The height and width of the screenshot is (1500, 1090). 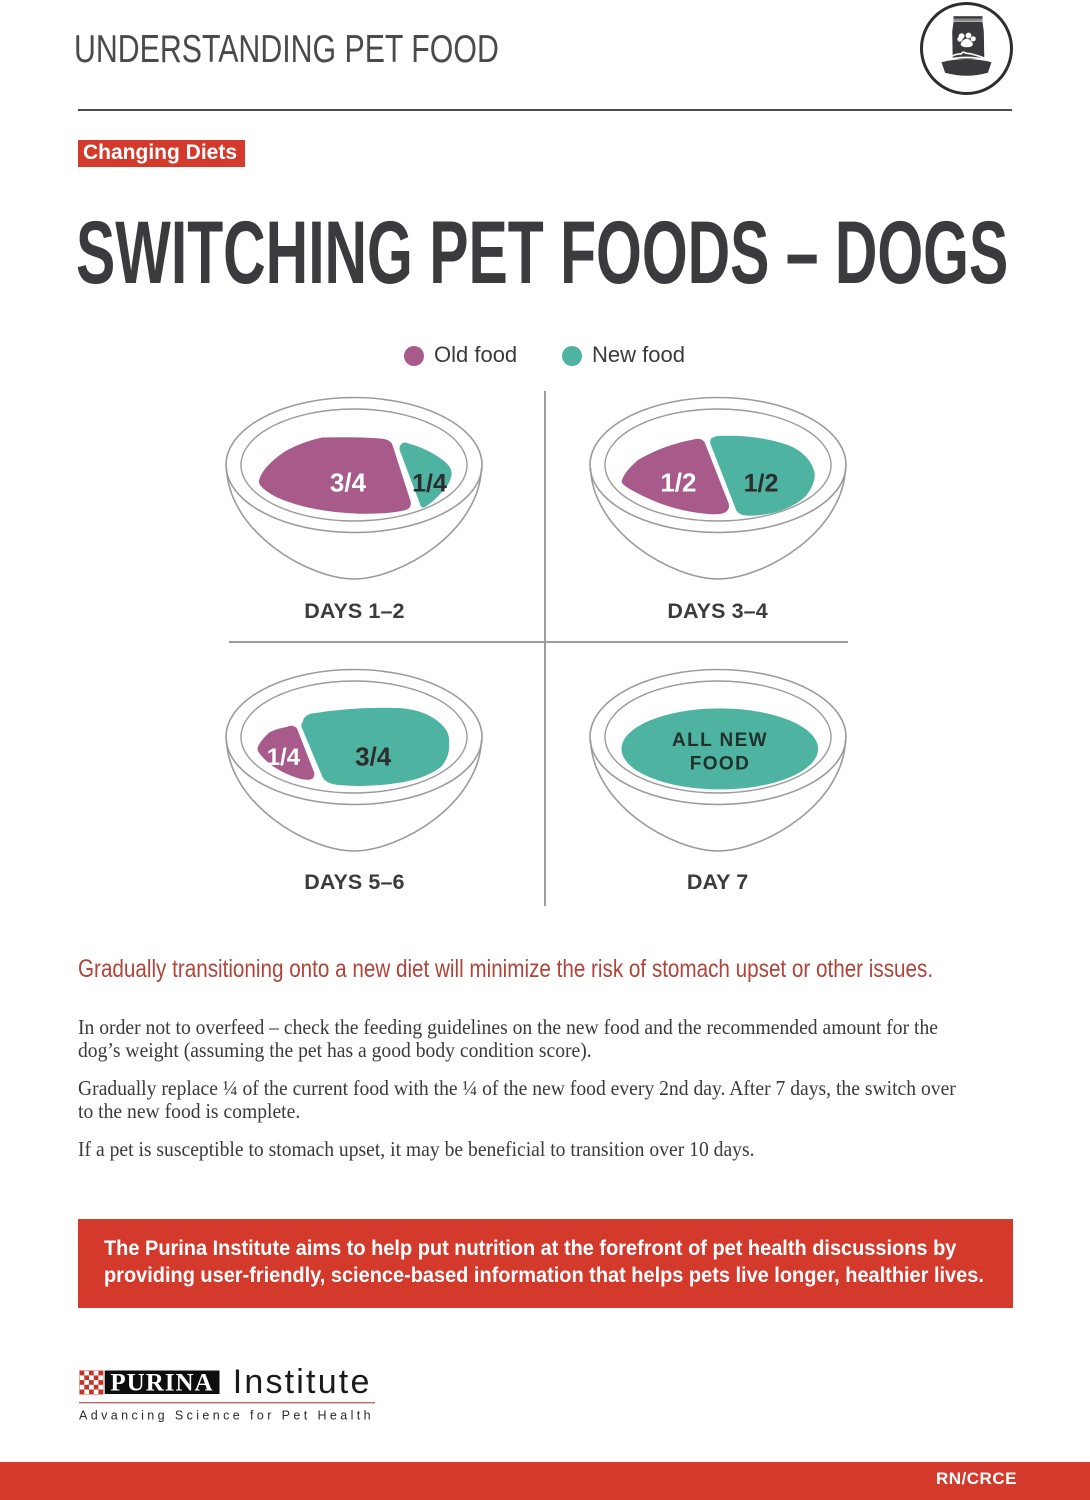 What do you see at coordinates (720, 740) in the screenshot?
I see `svg-text: ALL NEW` at bounding box center [720, 740].